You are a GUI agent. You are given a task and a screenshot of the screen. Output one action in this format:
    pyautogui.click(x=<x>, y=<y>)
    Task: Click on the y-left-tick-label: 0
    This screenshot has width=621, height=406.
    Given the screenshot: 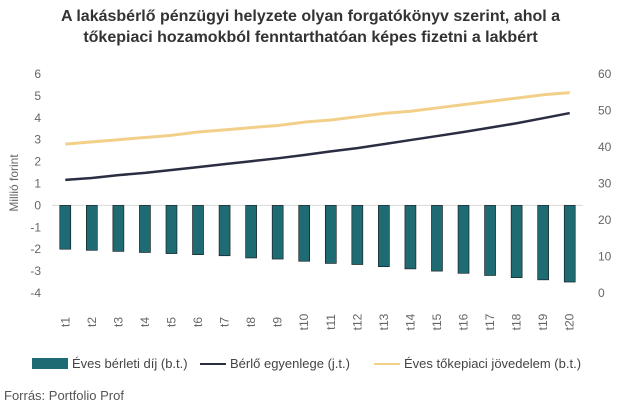 What is the action you would take?
    pyautogui.click(x=37, y=205)
    